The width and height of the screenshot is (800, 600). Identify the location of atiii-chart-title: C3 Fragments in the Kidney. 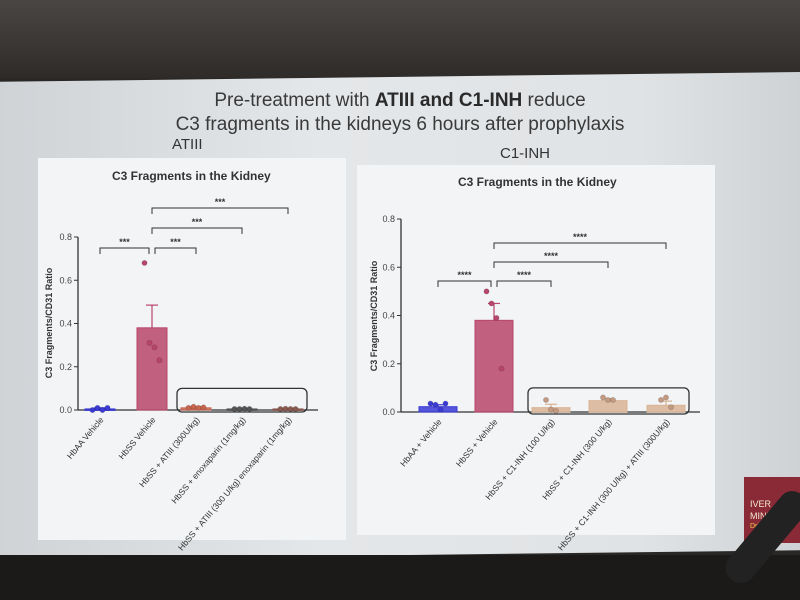
(191, 176).